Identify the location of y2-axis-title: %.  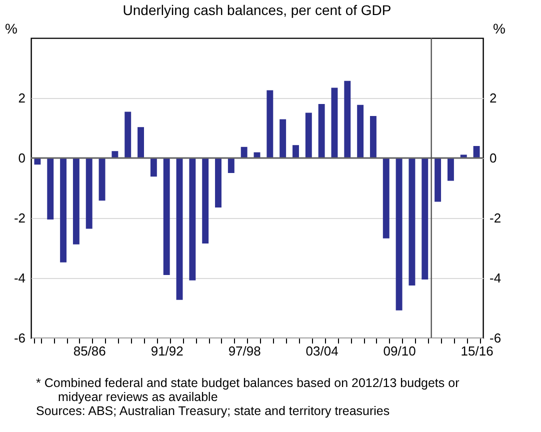
(499, 28).